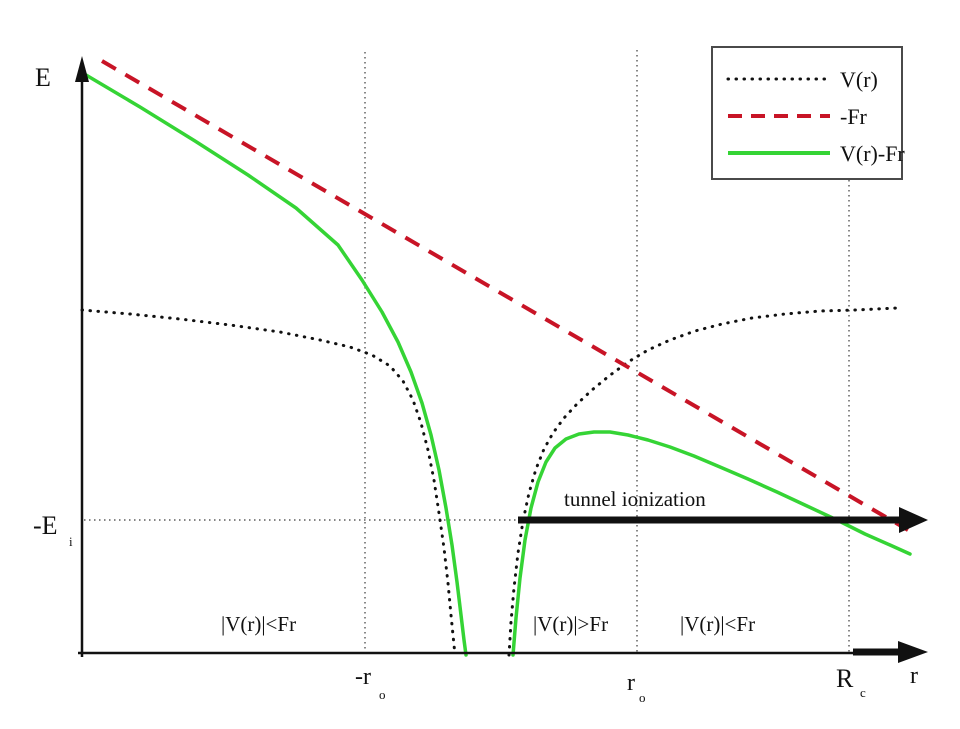  What do you see at coordinates (631, 683) in the screenshot?
I see `tick-r0: r` at bounding box center [631, 683].